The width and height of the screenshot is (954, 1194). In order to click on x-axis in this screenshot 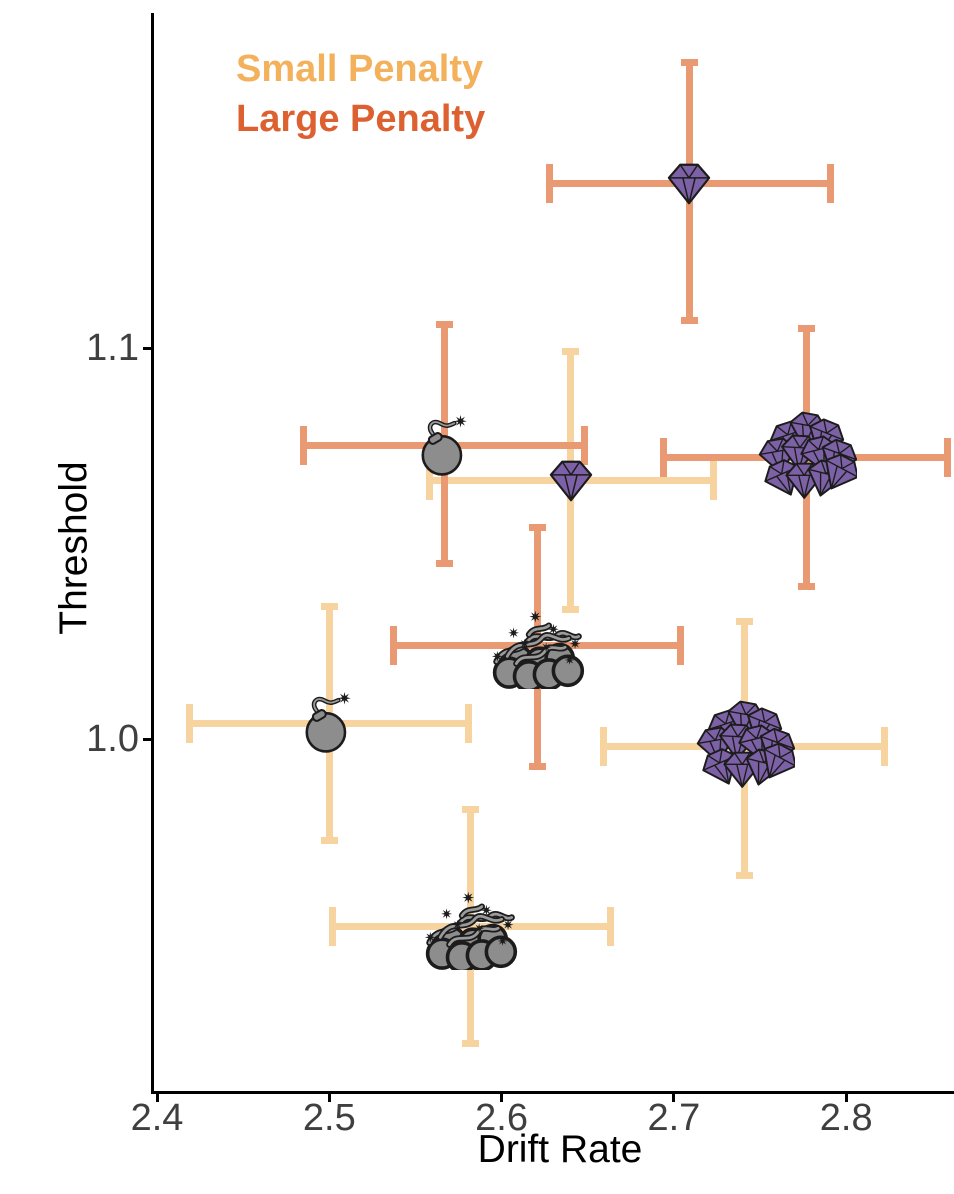, I will do `click(552, 1092)`.